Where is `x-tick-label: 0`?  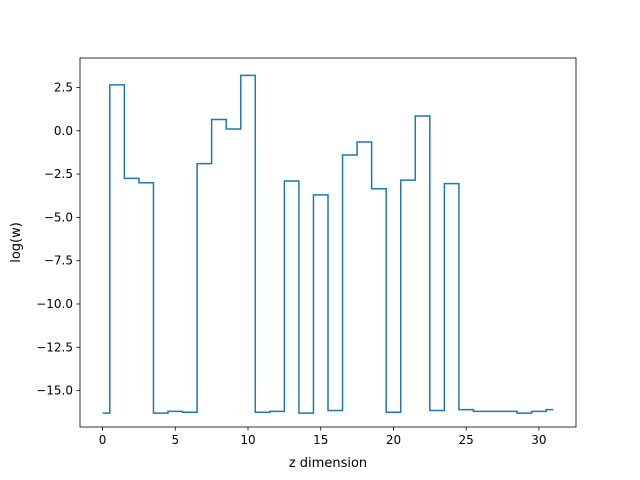 x-tick-label: 0 is located at coordinates (103, 440).